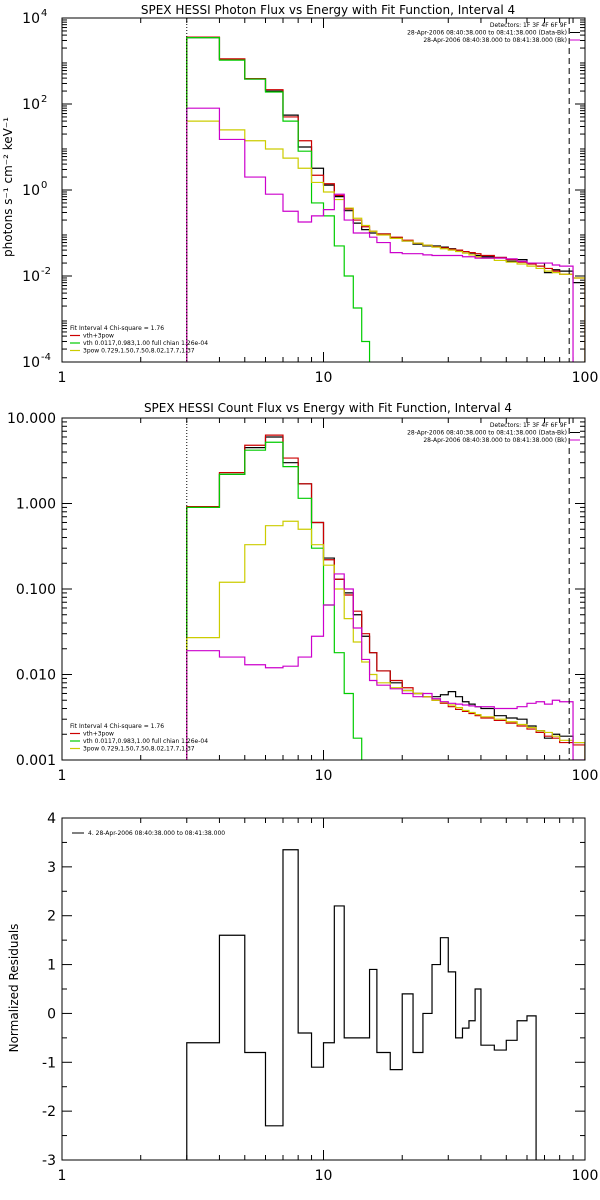 This screenshot has height=1200, width=600. Describe the element at coordinates (62, 776) in the screenshot. I see `count-x-tick-label: 1` at that location.